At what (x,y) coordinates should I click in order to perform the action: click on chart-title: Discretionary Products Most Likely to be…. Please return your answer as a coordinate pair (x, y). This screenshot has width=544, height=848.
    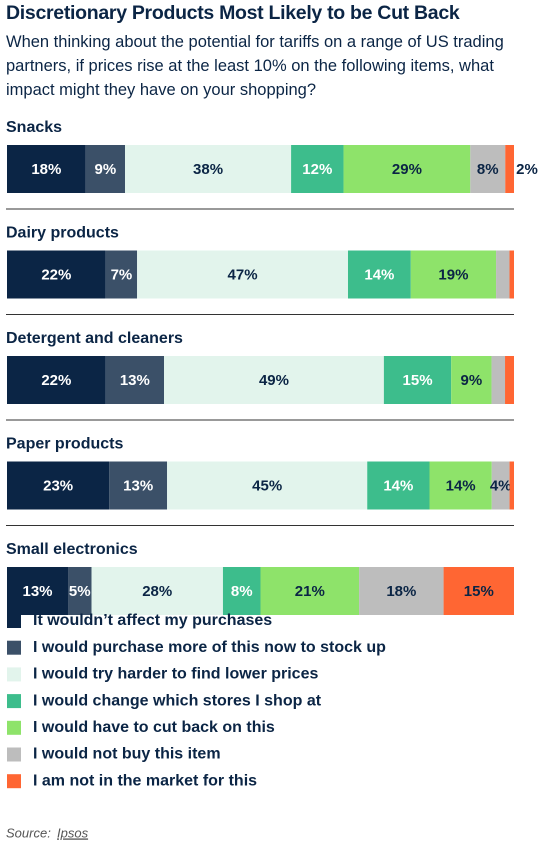
    Looking at the image, I should click on (233, 13).